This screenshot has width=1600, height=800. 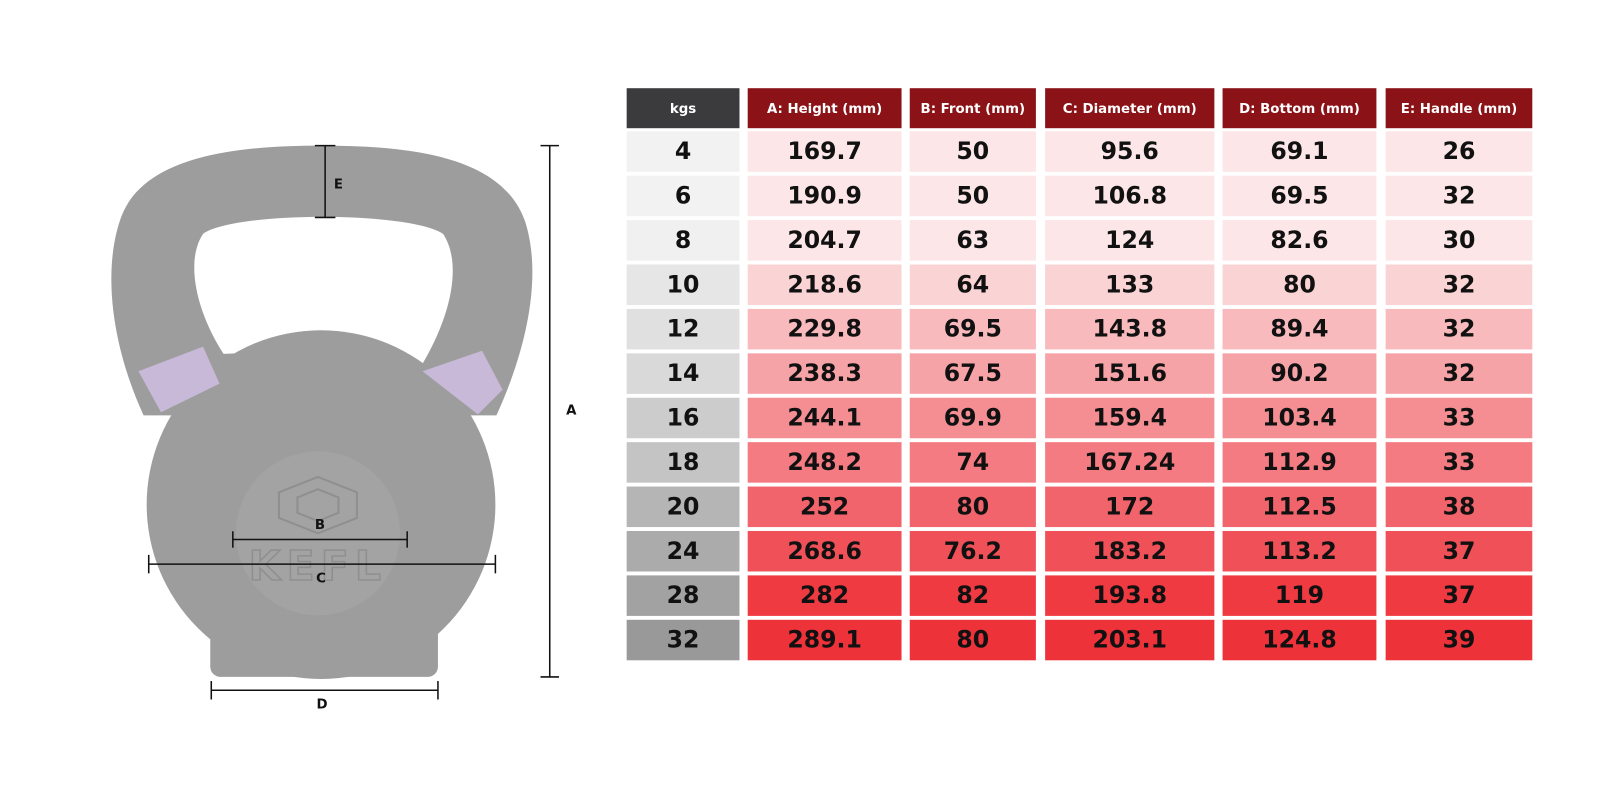 I want to click on cell-value: 268.6, so click(x=824, y=551).